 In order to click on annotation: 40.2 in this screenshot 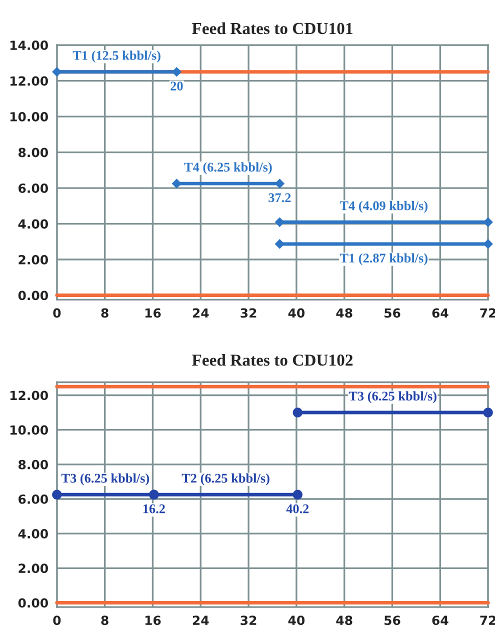, I will do `click(297, 509)`.